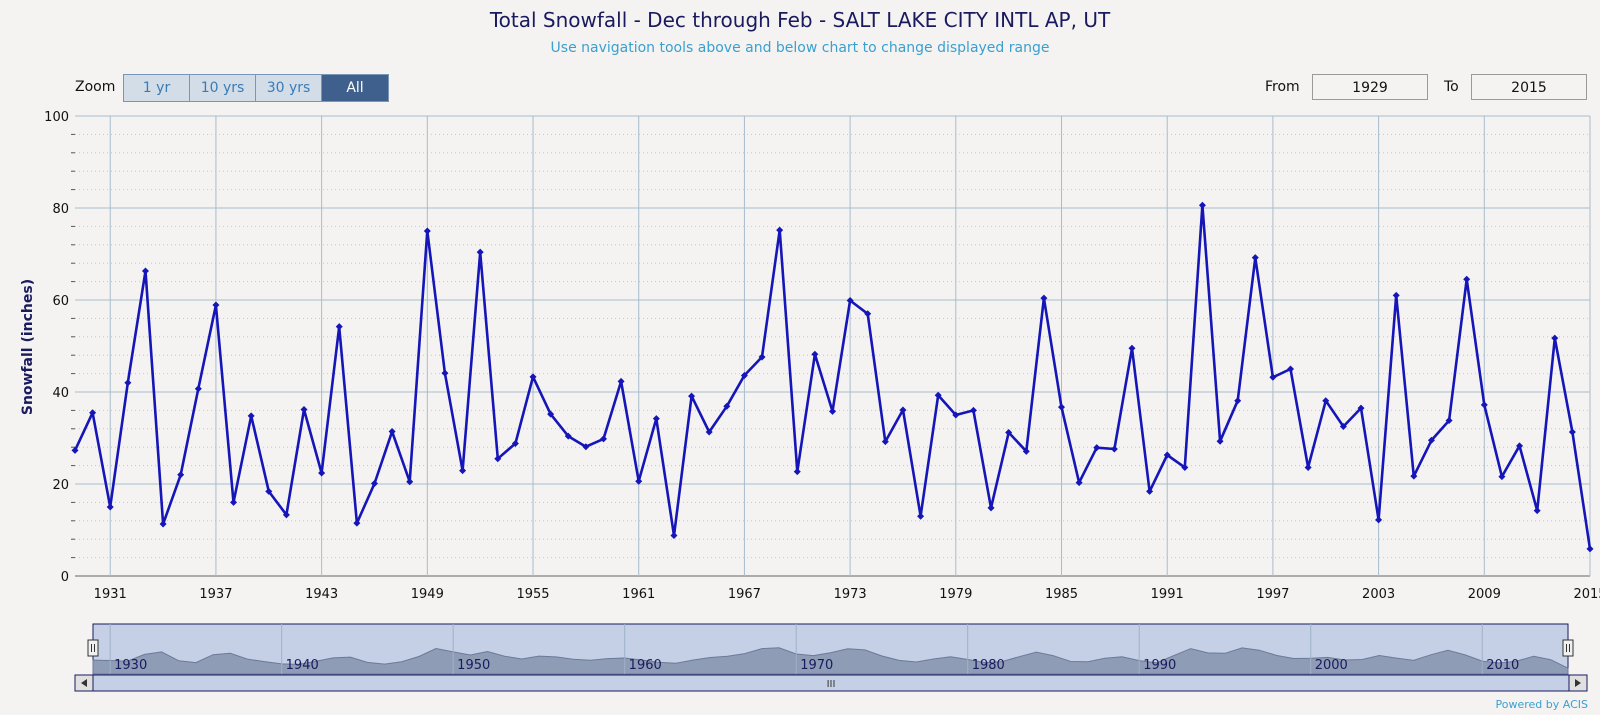 This screenshot has height=715, width=1600. Describe the element at coordinates (289, 88) in the screenshot. I see `zoom-30yrs-button: 30 yrs` at that location.